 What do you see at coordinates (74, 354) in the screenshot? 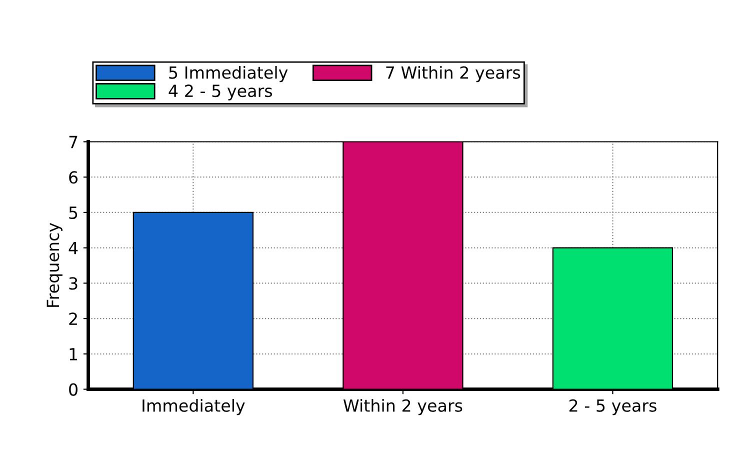
I see `y-tick-label: 1` at bounding box center [74, 354].